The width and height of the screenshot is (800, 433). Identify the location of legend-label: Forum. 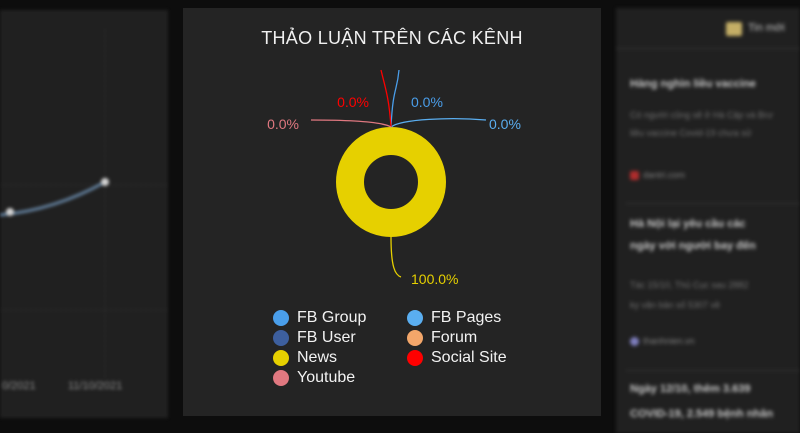
(454, 337).